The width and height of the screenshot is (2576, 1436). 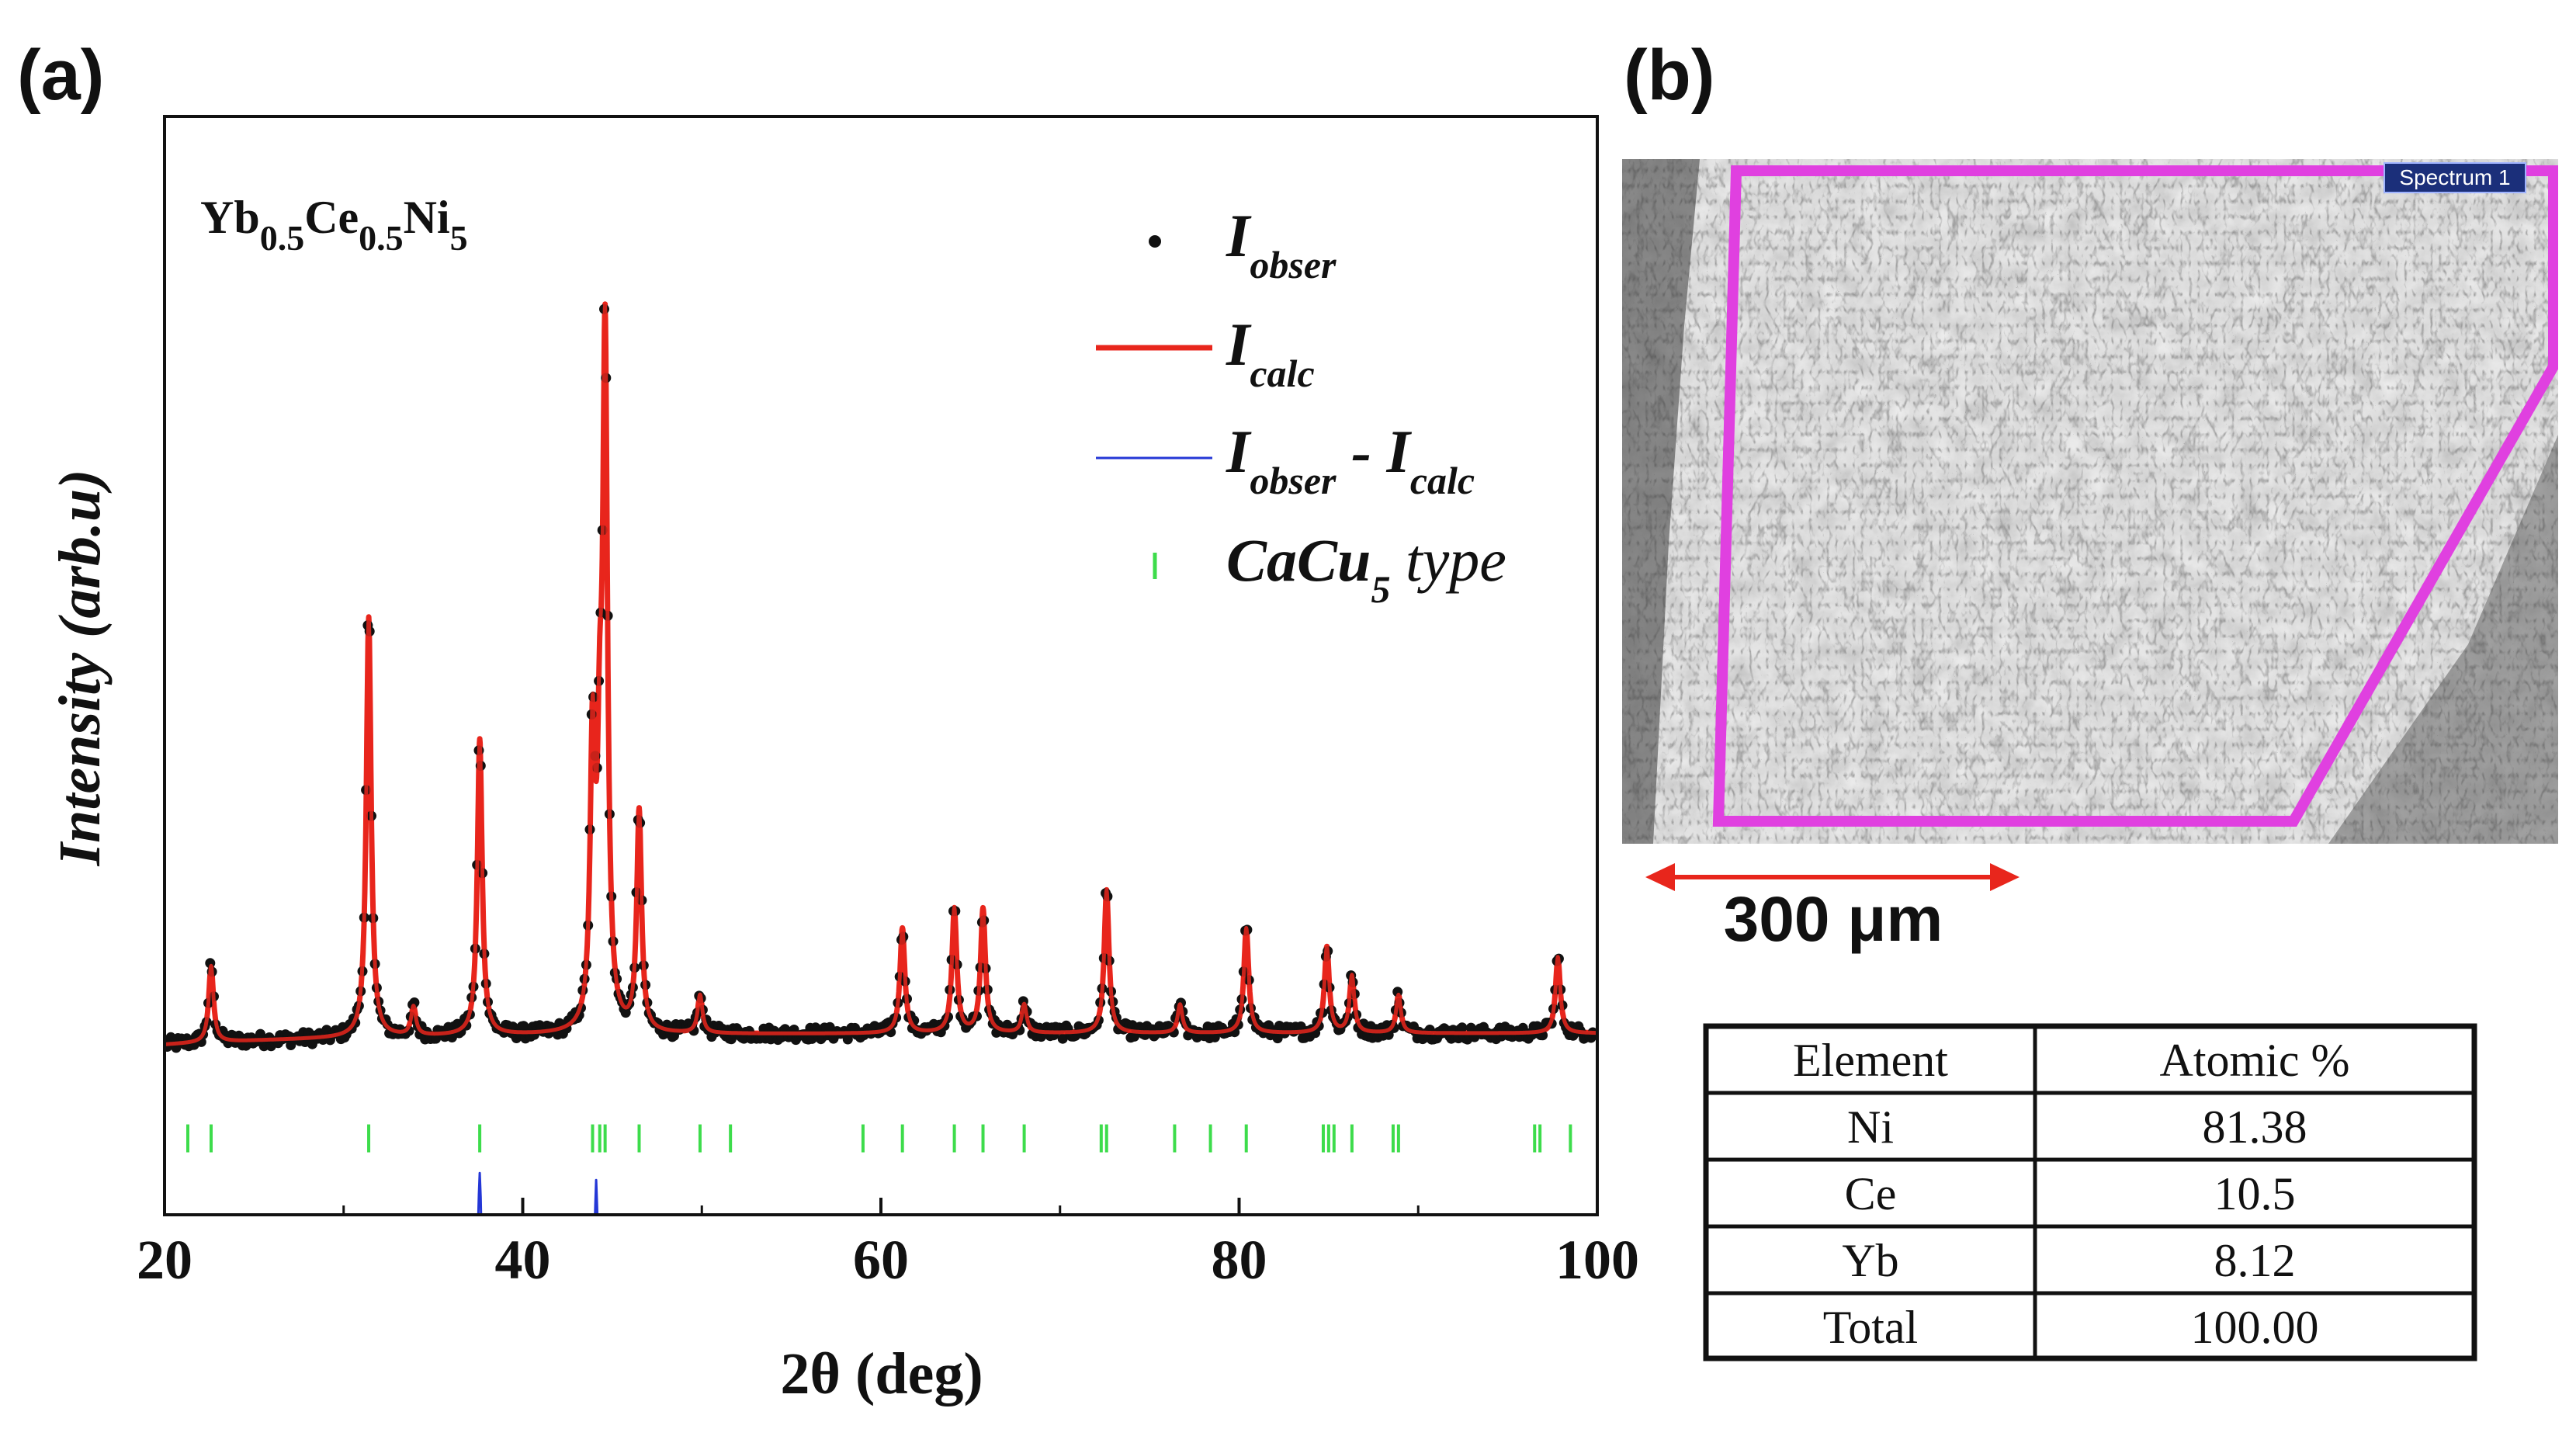 What do you see at coordinates (1270, 352) in the screenshot?
I see `legend-calculated-label: Icalc` at bounding box center [1270, 352].